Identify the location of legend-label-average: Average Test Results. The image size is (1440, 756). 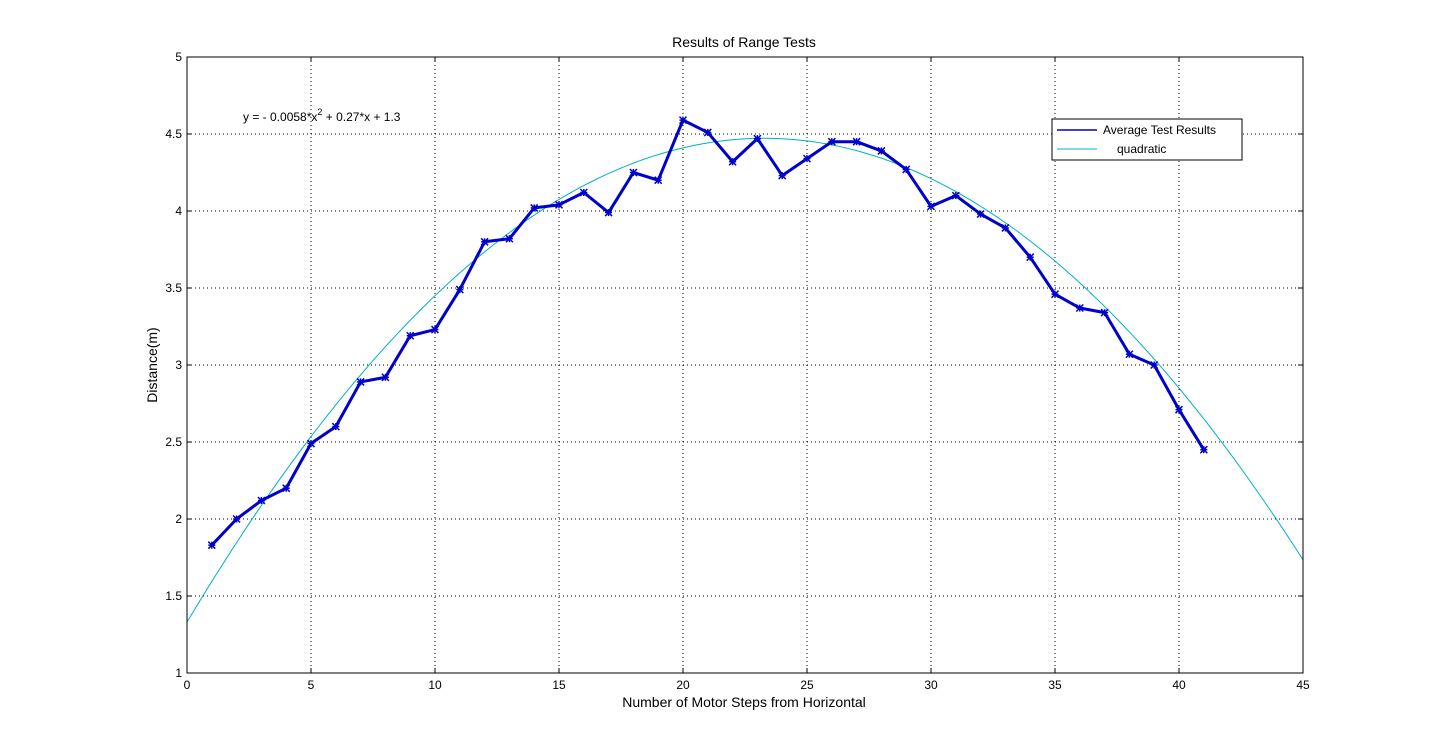
(1159, 130).